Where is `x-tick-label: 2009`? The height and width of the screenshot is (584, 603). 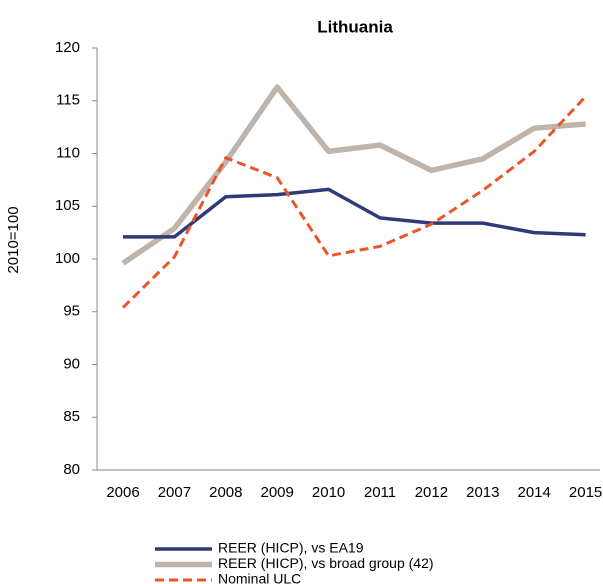
x-tick-label: 2009 is located at coordinates (277, 492).